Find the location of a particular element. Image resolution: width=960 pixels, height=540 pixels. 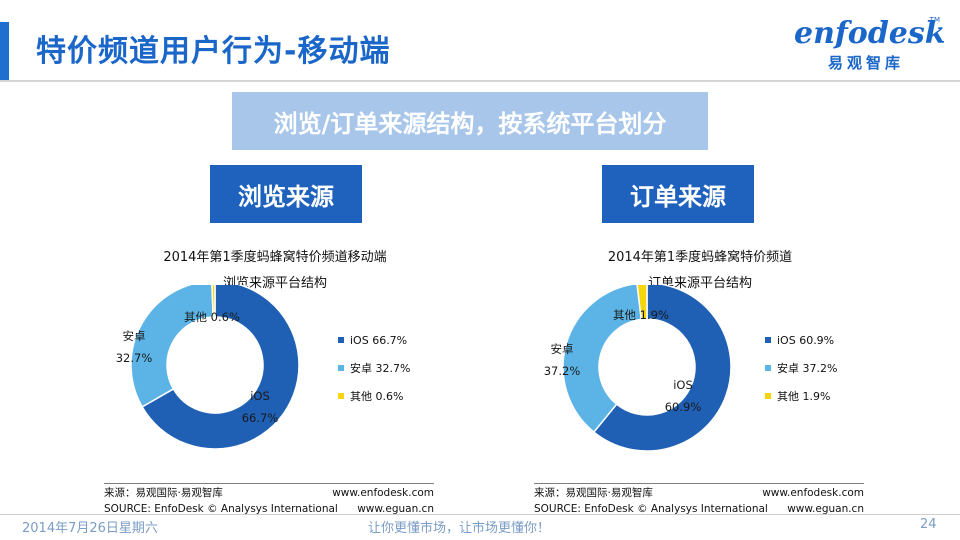

slice-label: 其他 0.6% is located at coordinates (212, 317).